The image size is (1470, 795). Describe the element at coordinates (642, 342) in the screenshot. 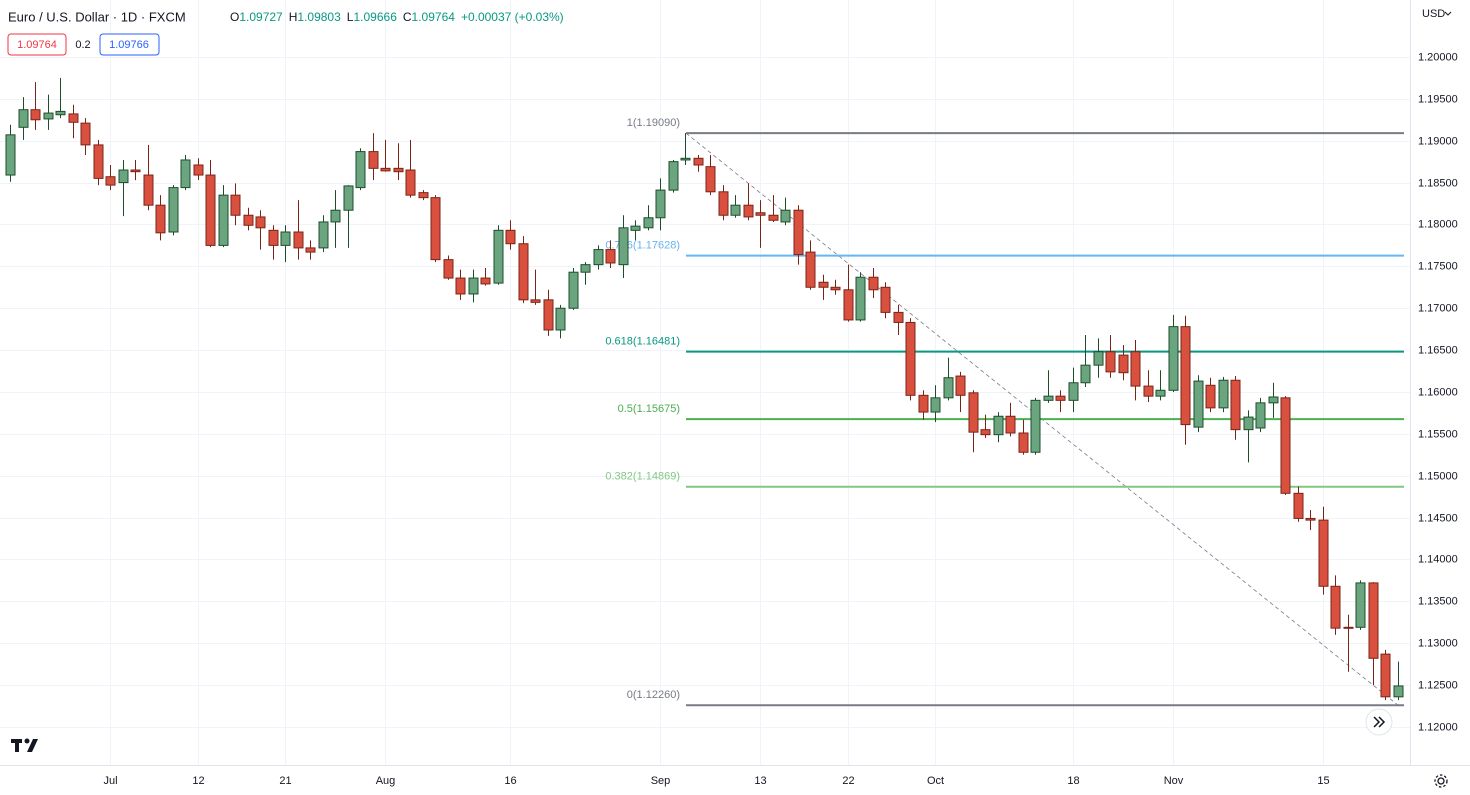

I see `fib-level-label: 0.618(1.16481)` at that location.